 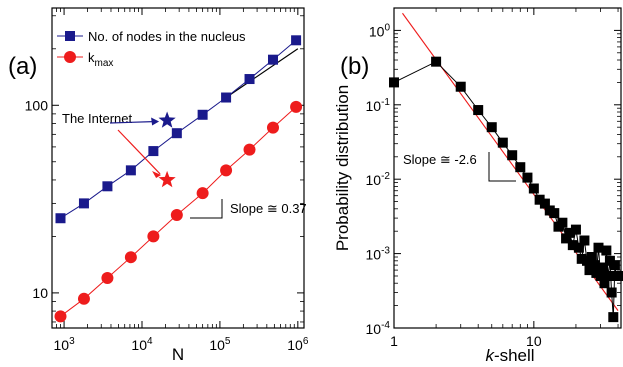 What do you see at coordinates (298, 344) in the screenshot?
I see `panel-a-x-tick-label: 10⁶` at bounding box center [298, 344].